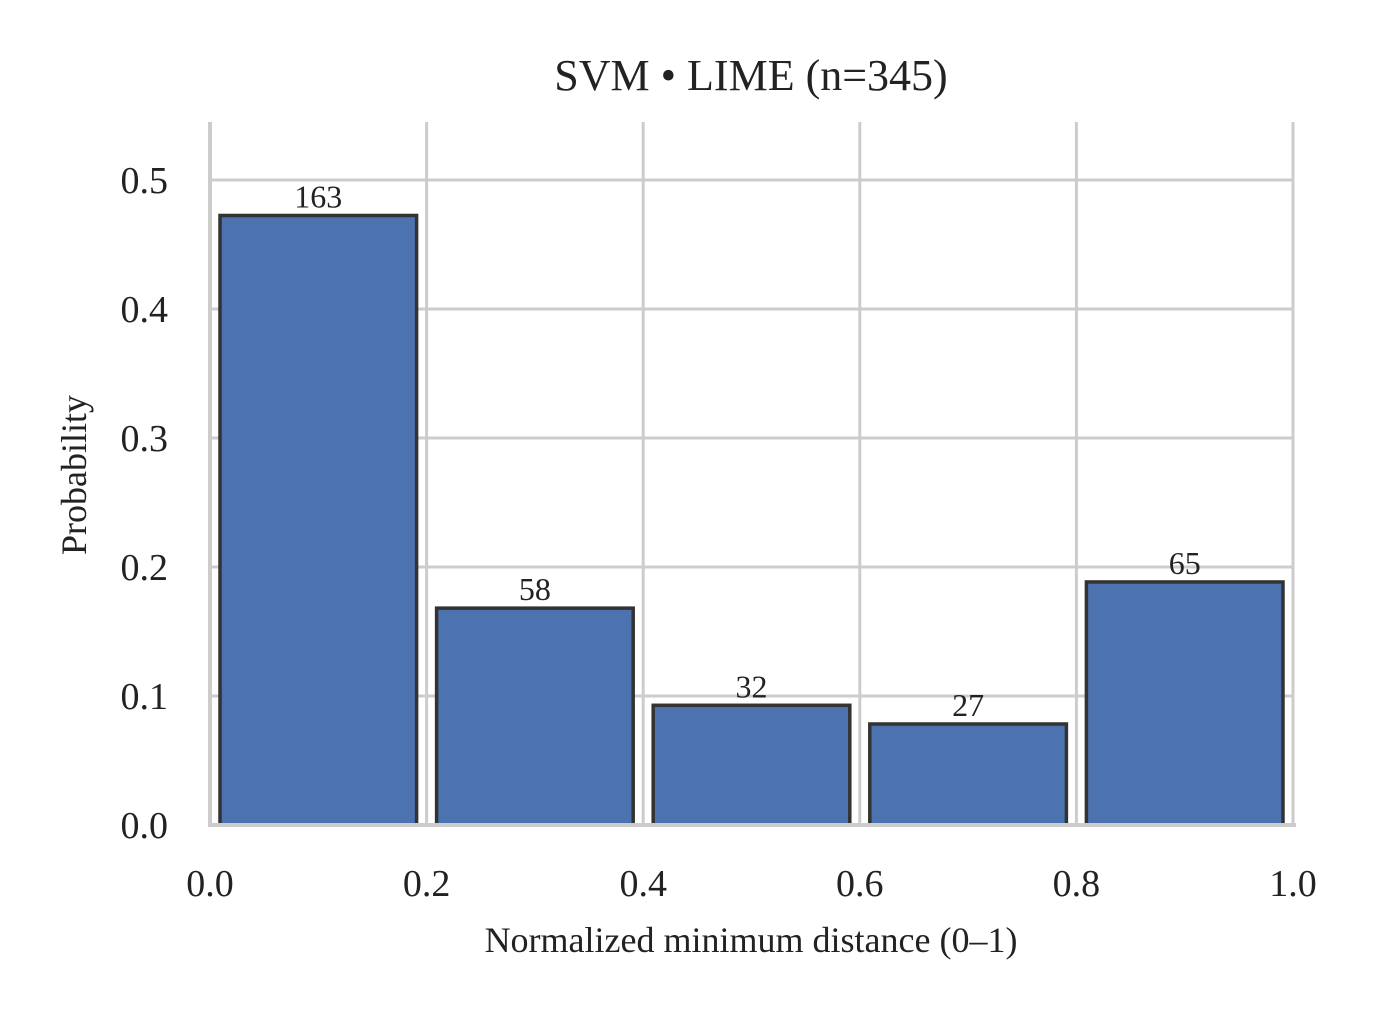 The height and width of the screenshot is (1020, 1377). Describe the element at coordinates (1077, 884) in the screenshot. I see `x-tick-label: 0.8` at that location.